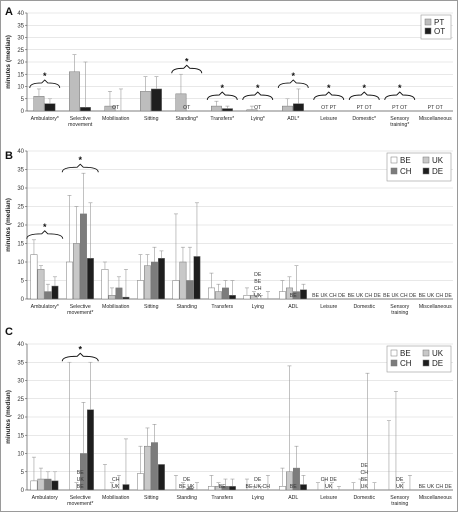  Describe the element at coordinates (258, 289) in the screenshot. I see `value-annotation: CH` at that location.